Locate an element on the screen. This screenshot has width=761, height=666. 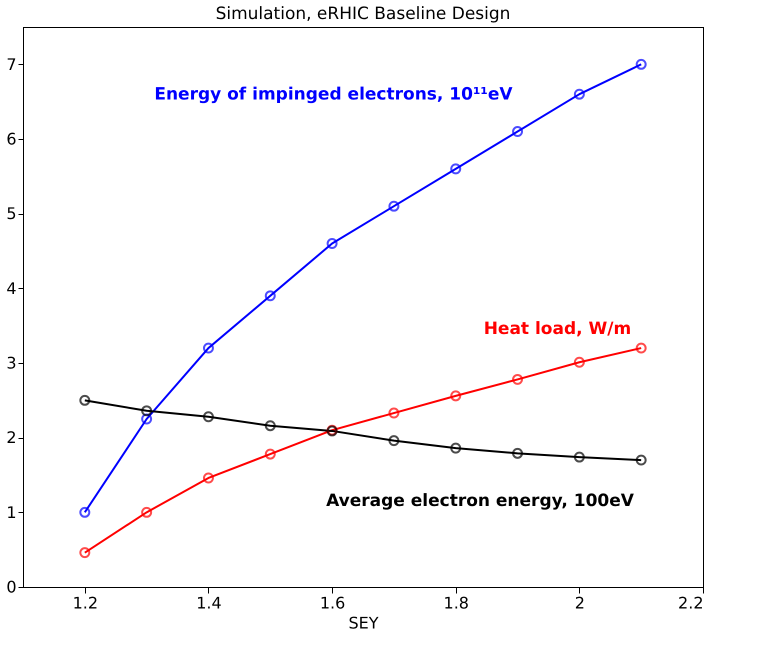
x-tick-label: 1.2 is located at coordinates (85, 603).